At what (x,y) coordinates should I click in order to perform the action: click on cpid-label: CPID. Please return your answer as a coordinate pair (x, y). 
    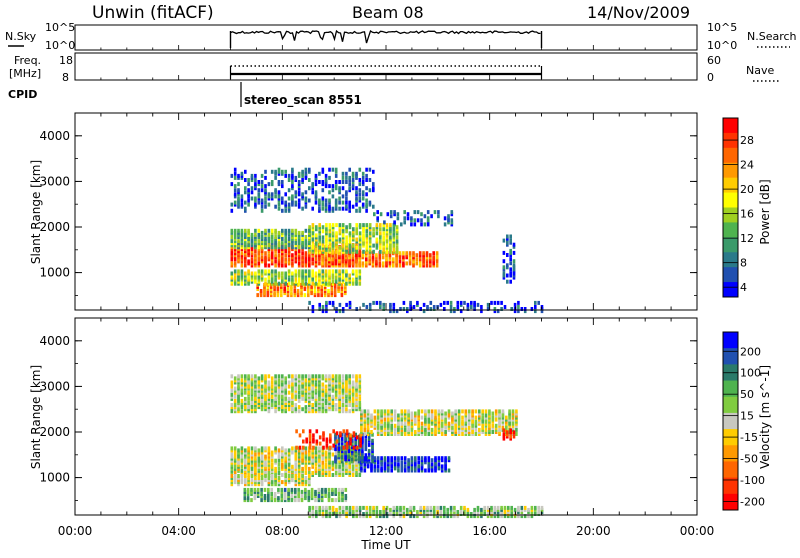
    Looking at the image, I should click on (22, 94).